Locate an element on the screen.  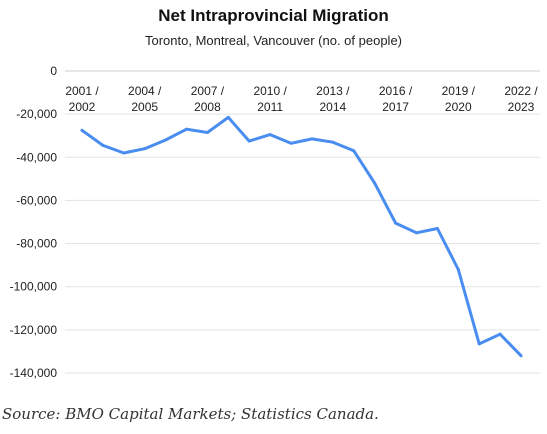
x-tick-label: 2001 /2002 is located at coordinates (82, 99).